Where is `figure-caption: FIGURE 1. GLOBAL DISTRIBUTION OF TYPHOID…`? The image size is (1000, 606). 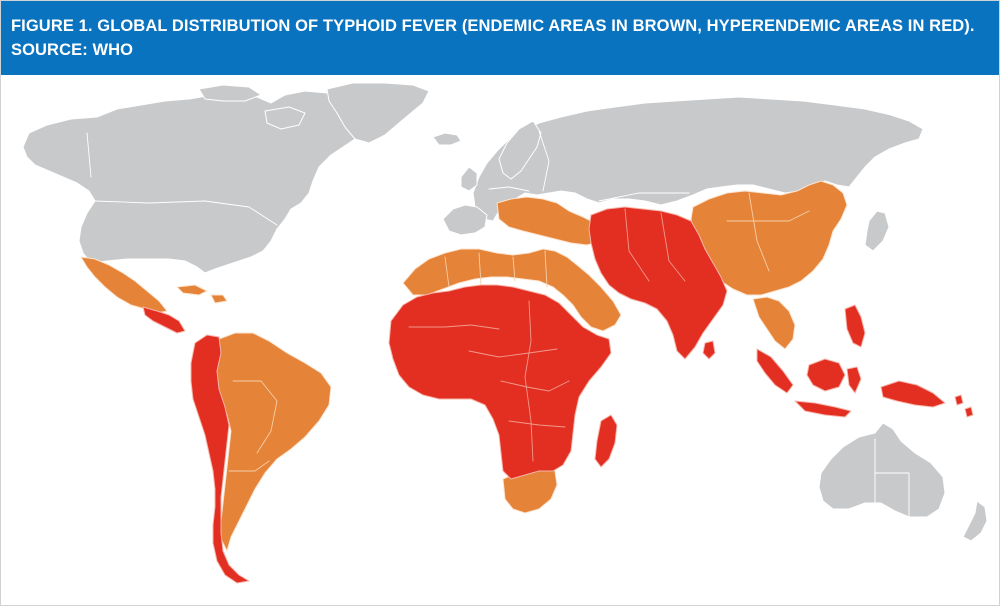 figure-caption: FIGURE 1. GLOBAL DISTRIBUTION OF TYPHOID… is located at coordinates (493, 38).